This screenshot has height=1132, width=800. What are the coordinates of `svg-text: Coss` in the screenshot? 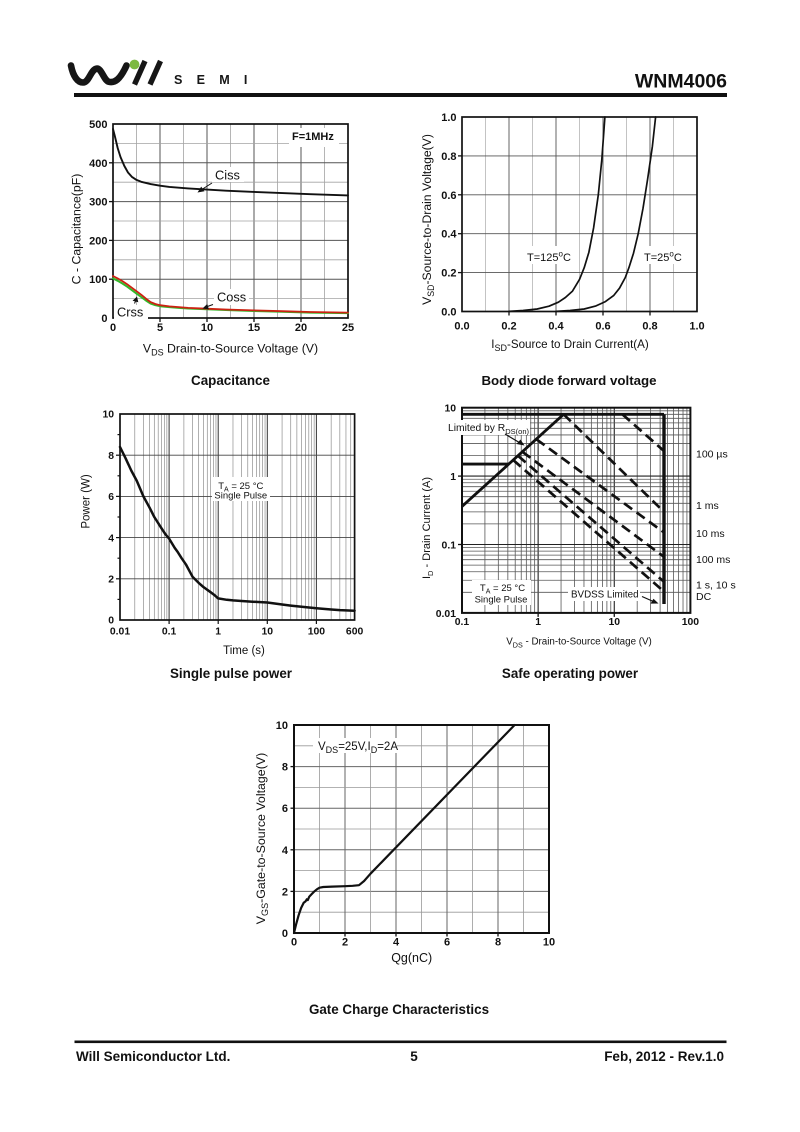 It's located at (231, 297).